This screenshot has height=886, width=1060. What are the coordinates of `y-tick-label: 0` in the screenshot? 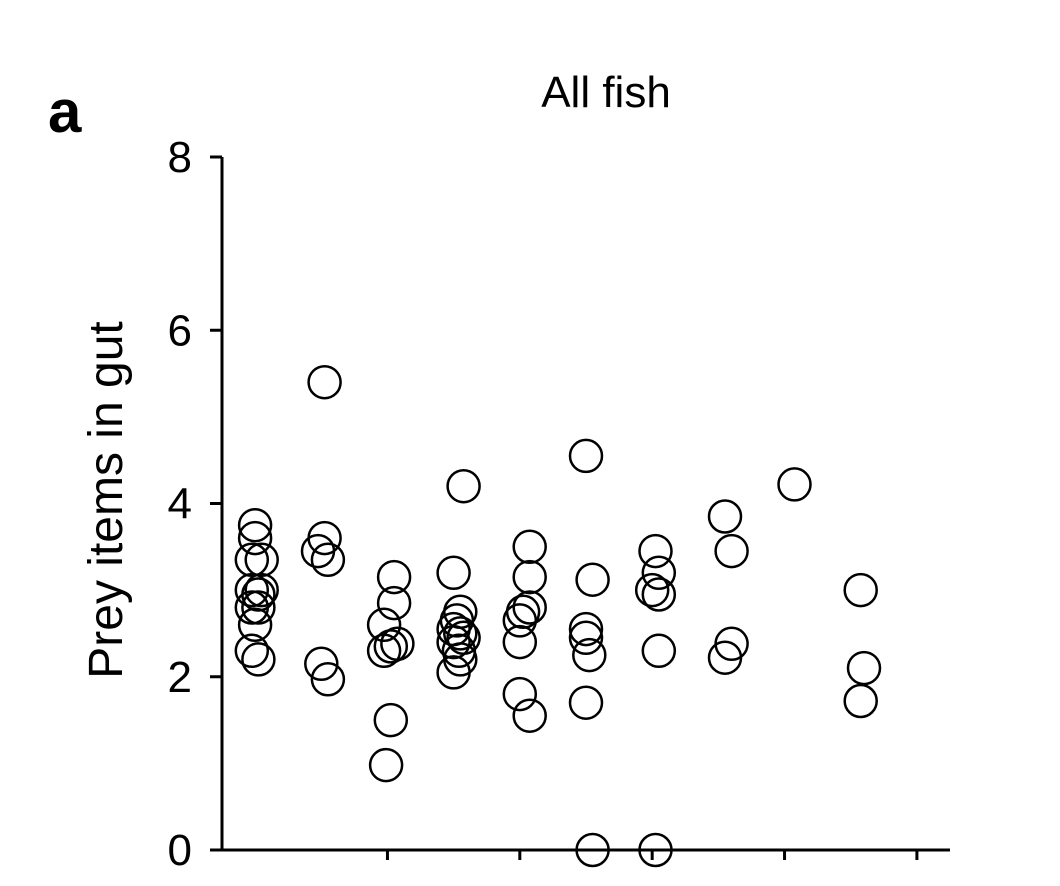 It's located at (180, 850).